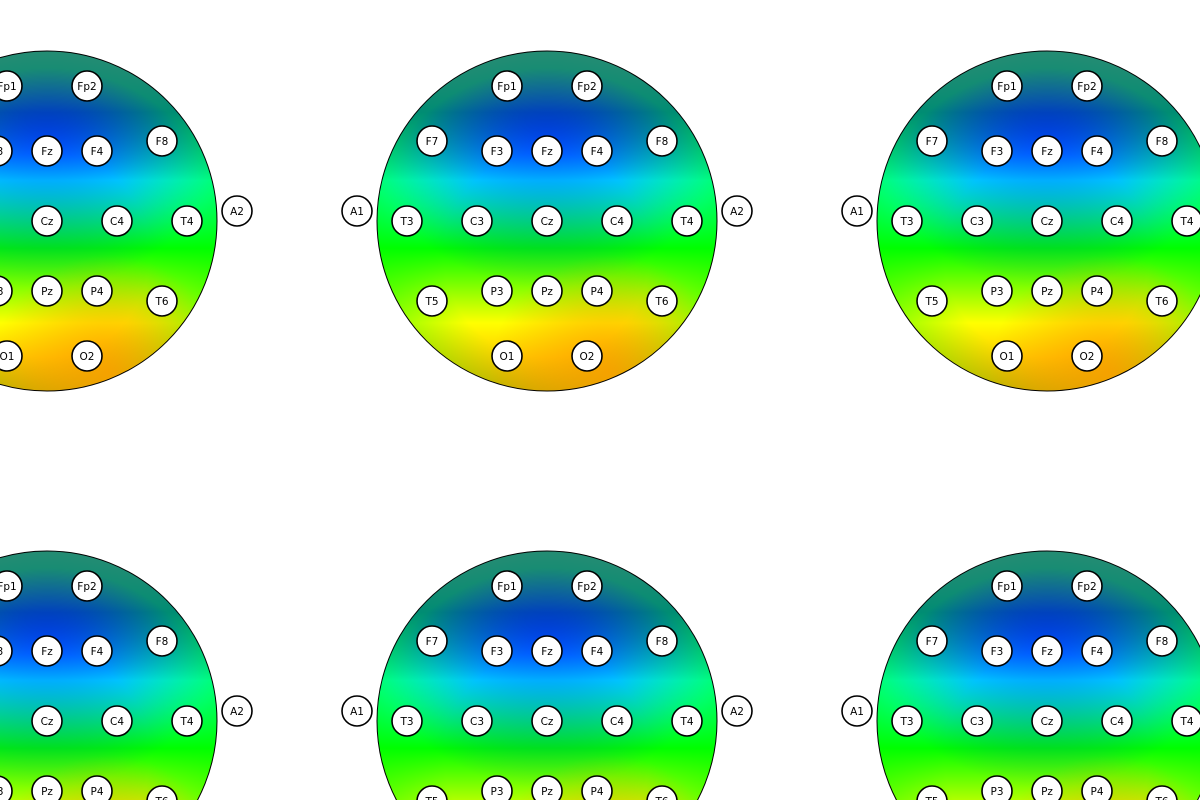 This screenshot has height=800, width=1200. I want to click on electrode-label: A2, so click(237, 712).